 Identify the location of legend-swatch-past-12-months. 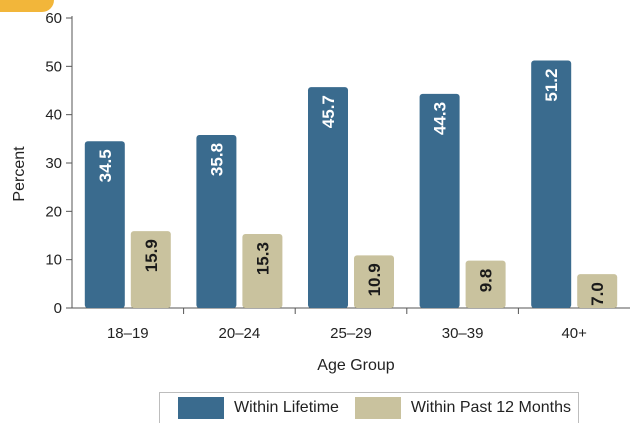
(377, 408).